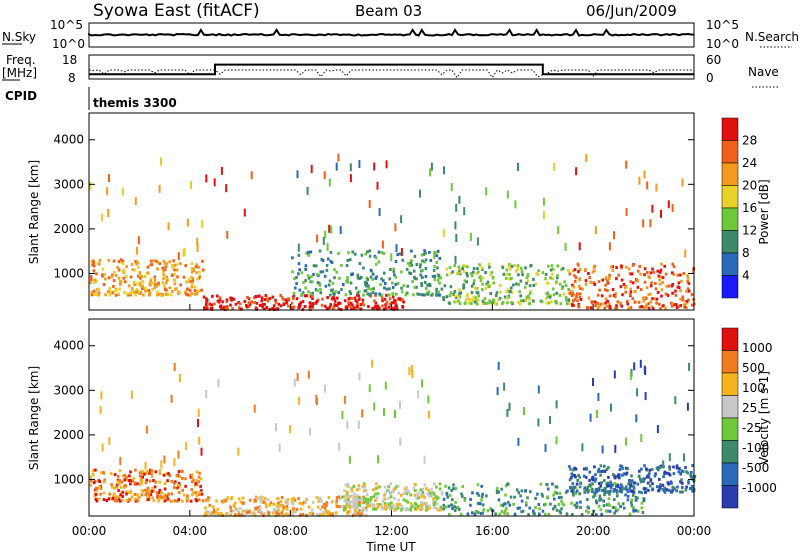 Image resolution: width=800 pixels, height=554 pixels. I want to click on noise-left-tick-low: 10^0, so click(68, 44).